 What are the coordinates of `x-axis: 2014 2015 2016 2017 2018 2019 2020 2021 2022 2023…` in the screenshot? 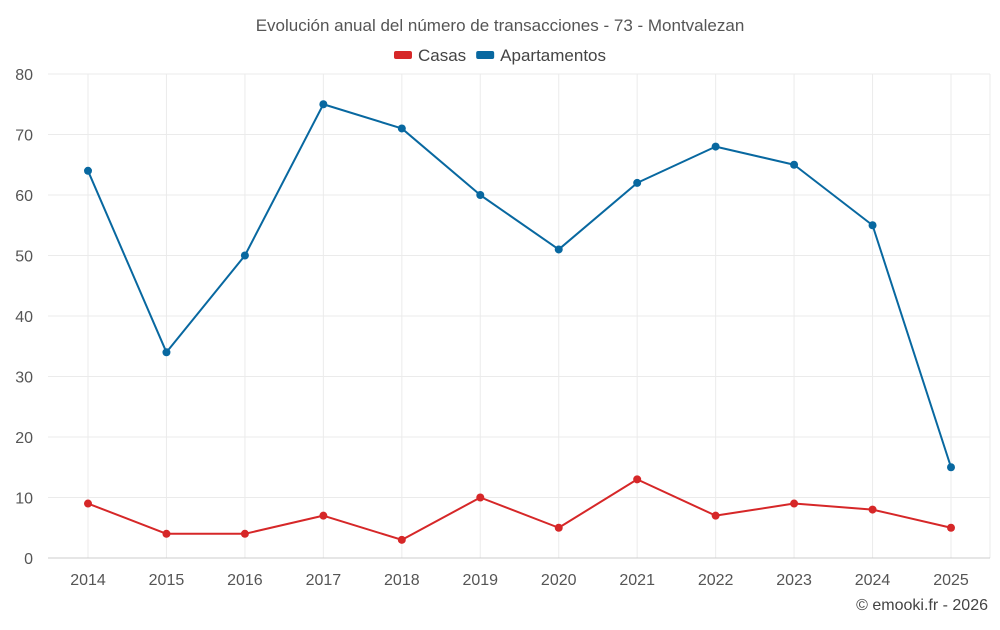 It's located at (519, 580).